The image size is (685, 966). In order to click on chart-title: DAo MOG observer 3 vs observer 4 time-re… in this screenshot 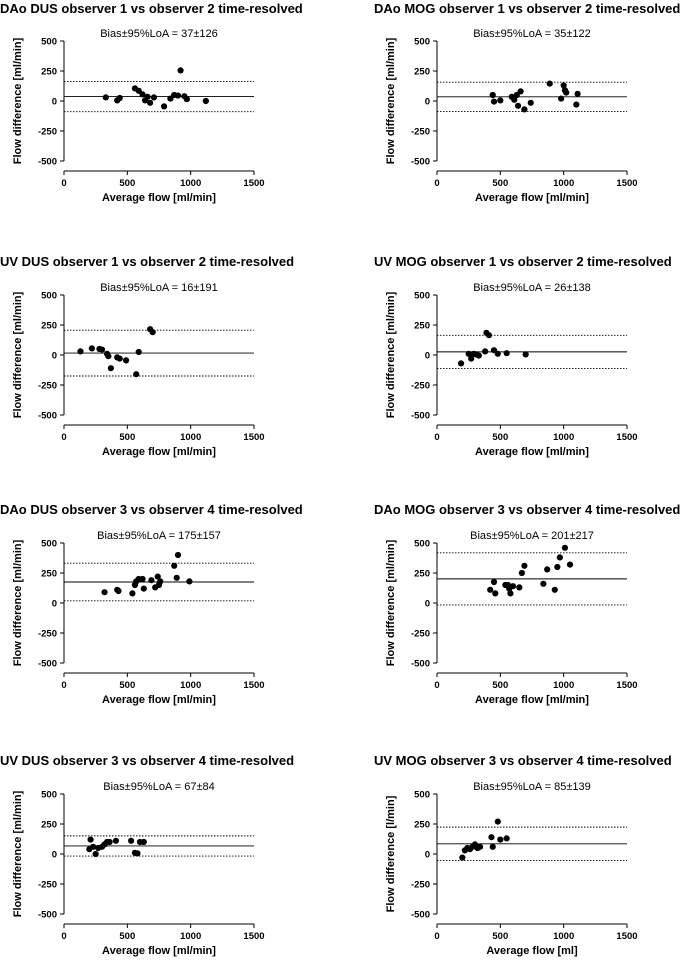, I will do `click(527, 509)`.